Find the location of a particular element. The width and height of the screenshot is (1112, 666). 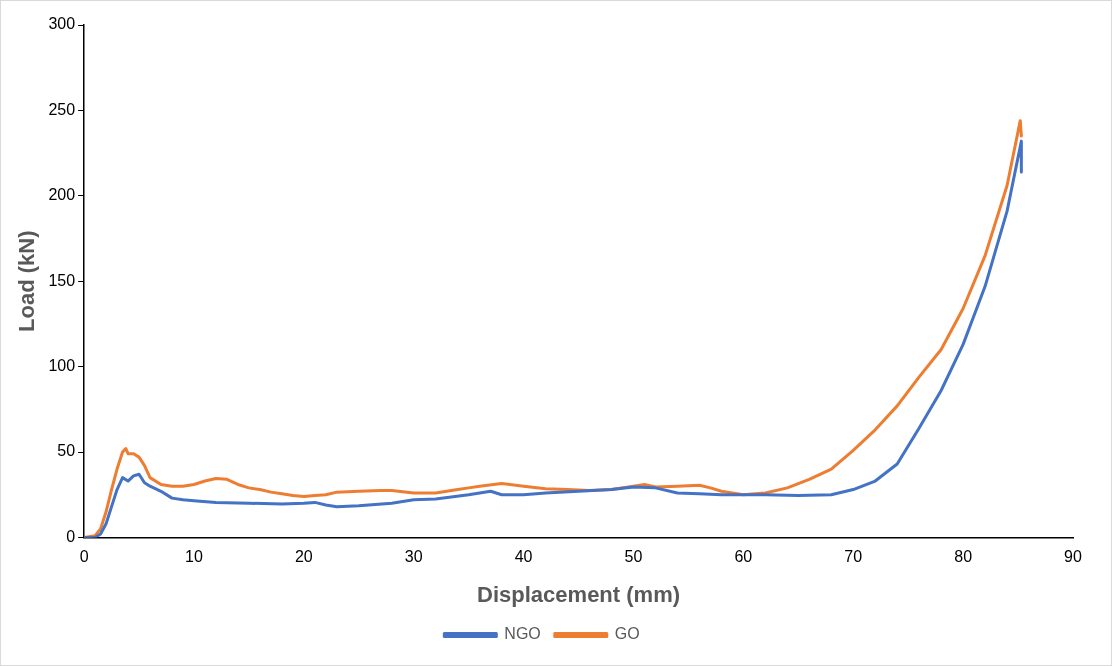

y-axis-title: Load (kN) is located at coordinates (27, 281).